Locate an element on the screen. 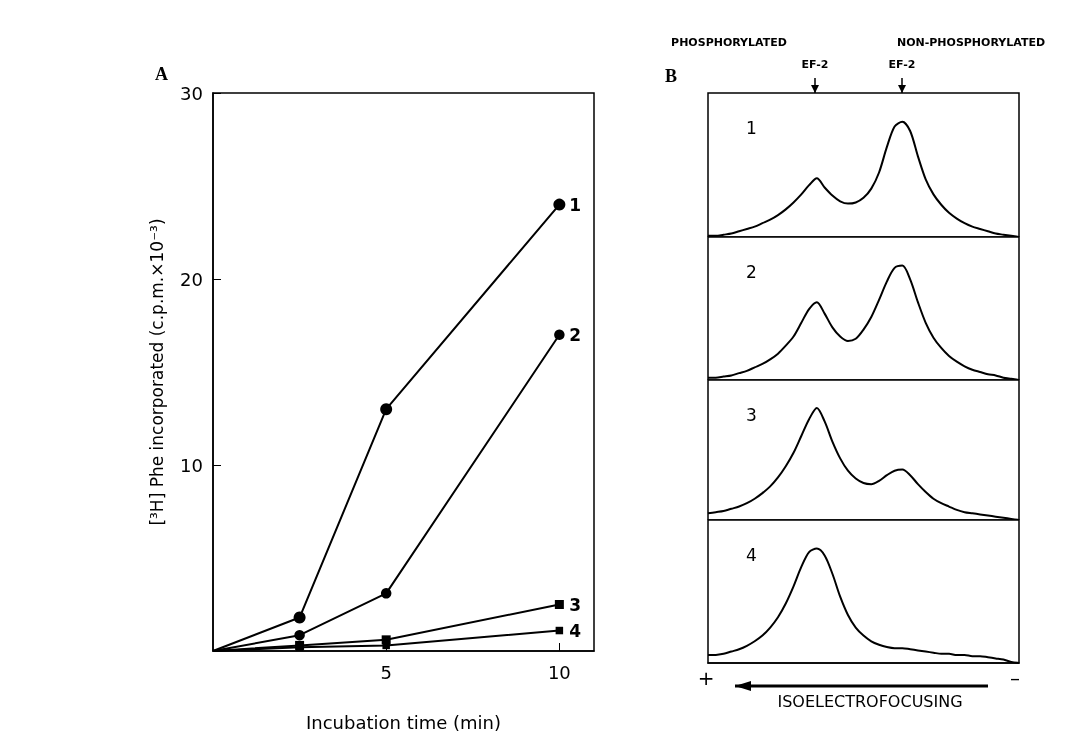 The image size is (1092, 736). text: 3 is located at coordinates (751, 414).